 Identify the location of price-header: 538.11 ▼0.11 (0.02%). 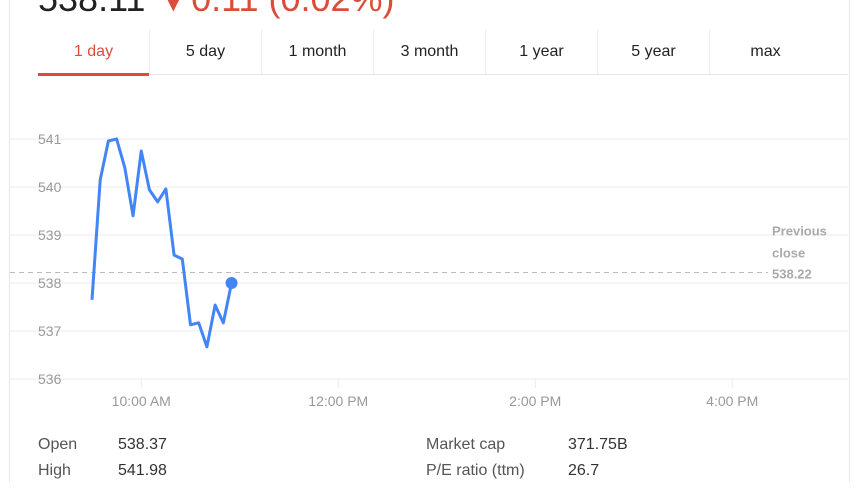
(216, 10).